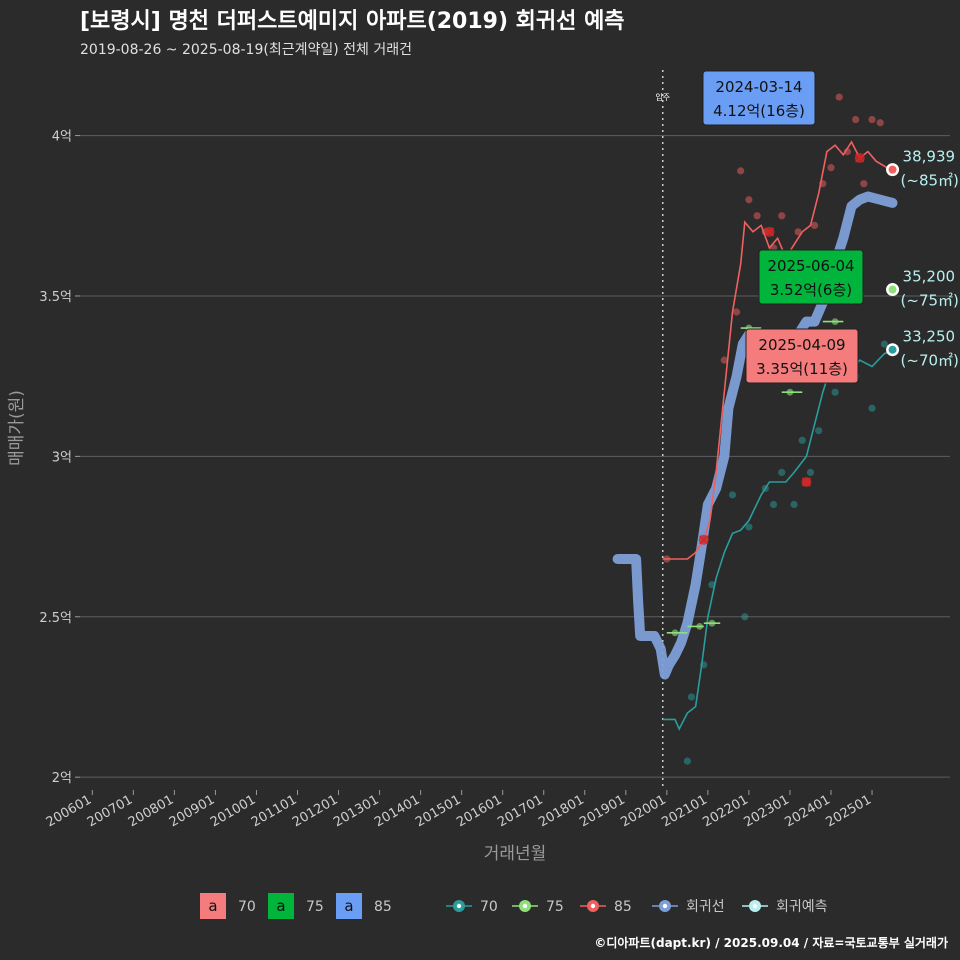 This screenshot has height=960, width=960. Describe the element at coordinates (246, 50) in the screenshot. I see `chart-subtitle: 2019-08-26 ~ 2025-08-19(최근계약일) 전체 거래건` at that location.